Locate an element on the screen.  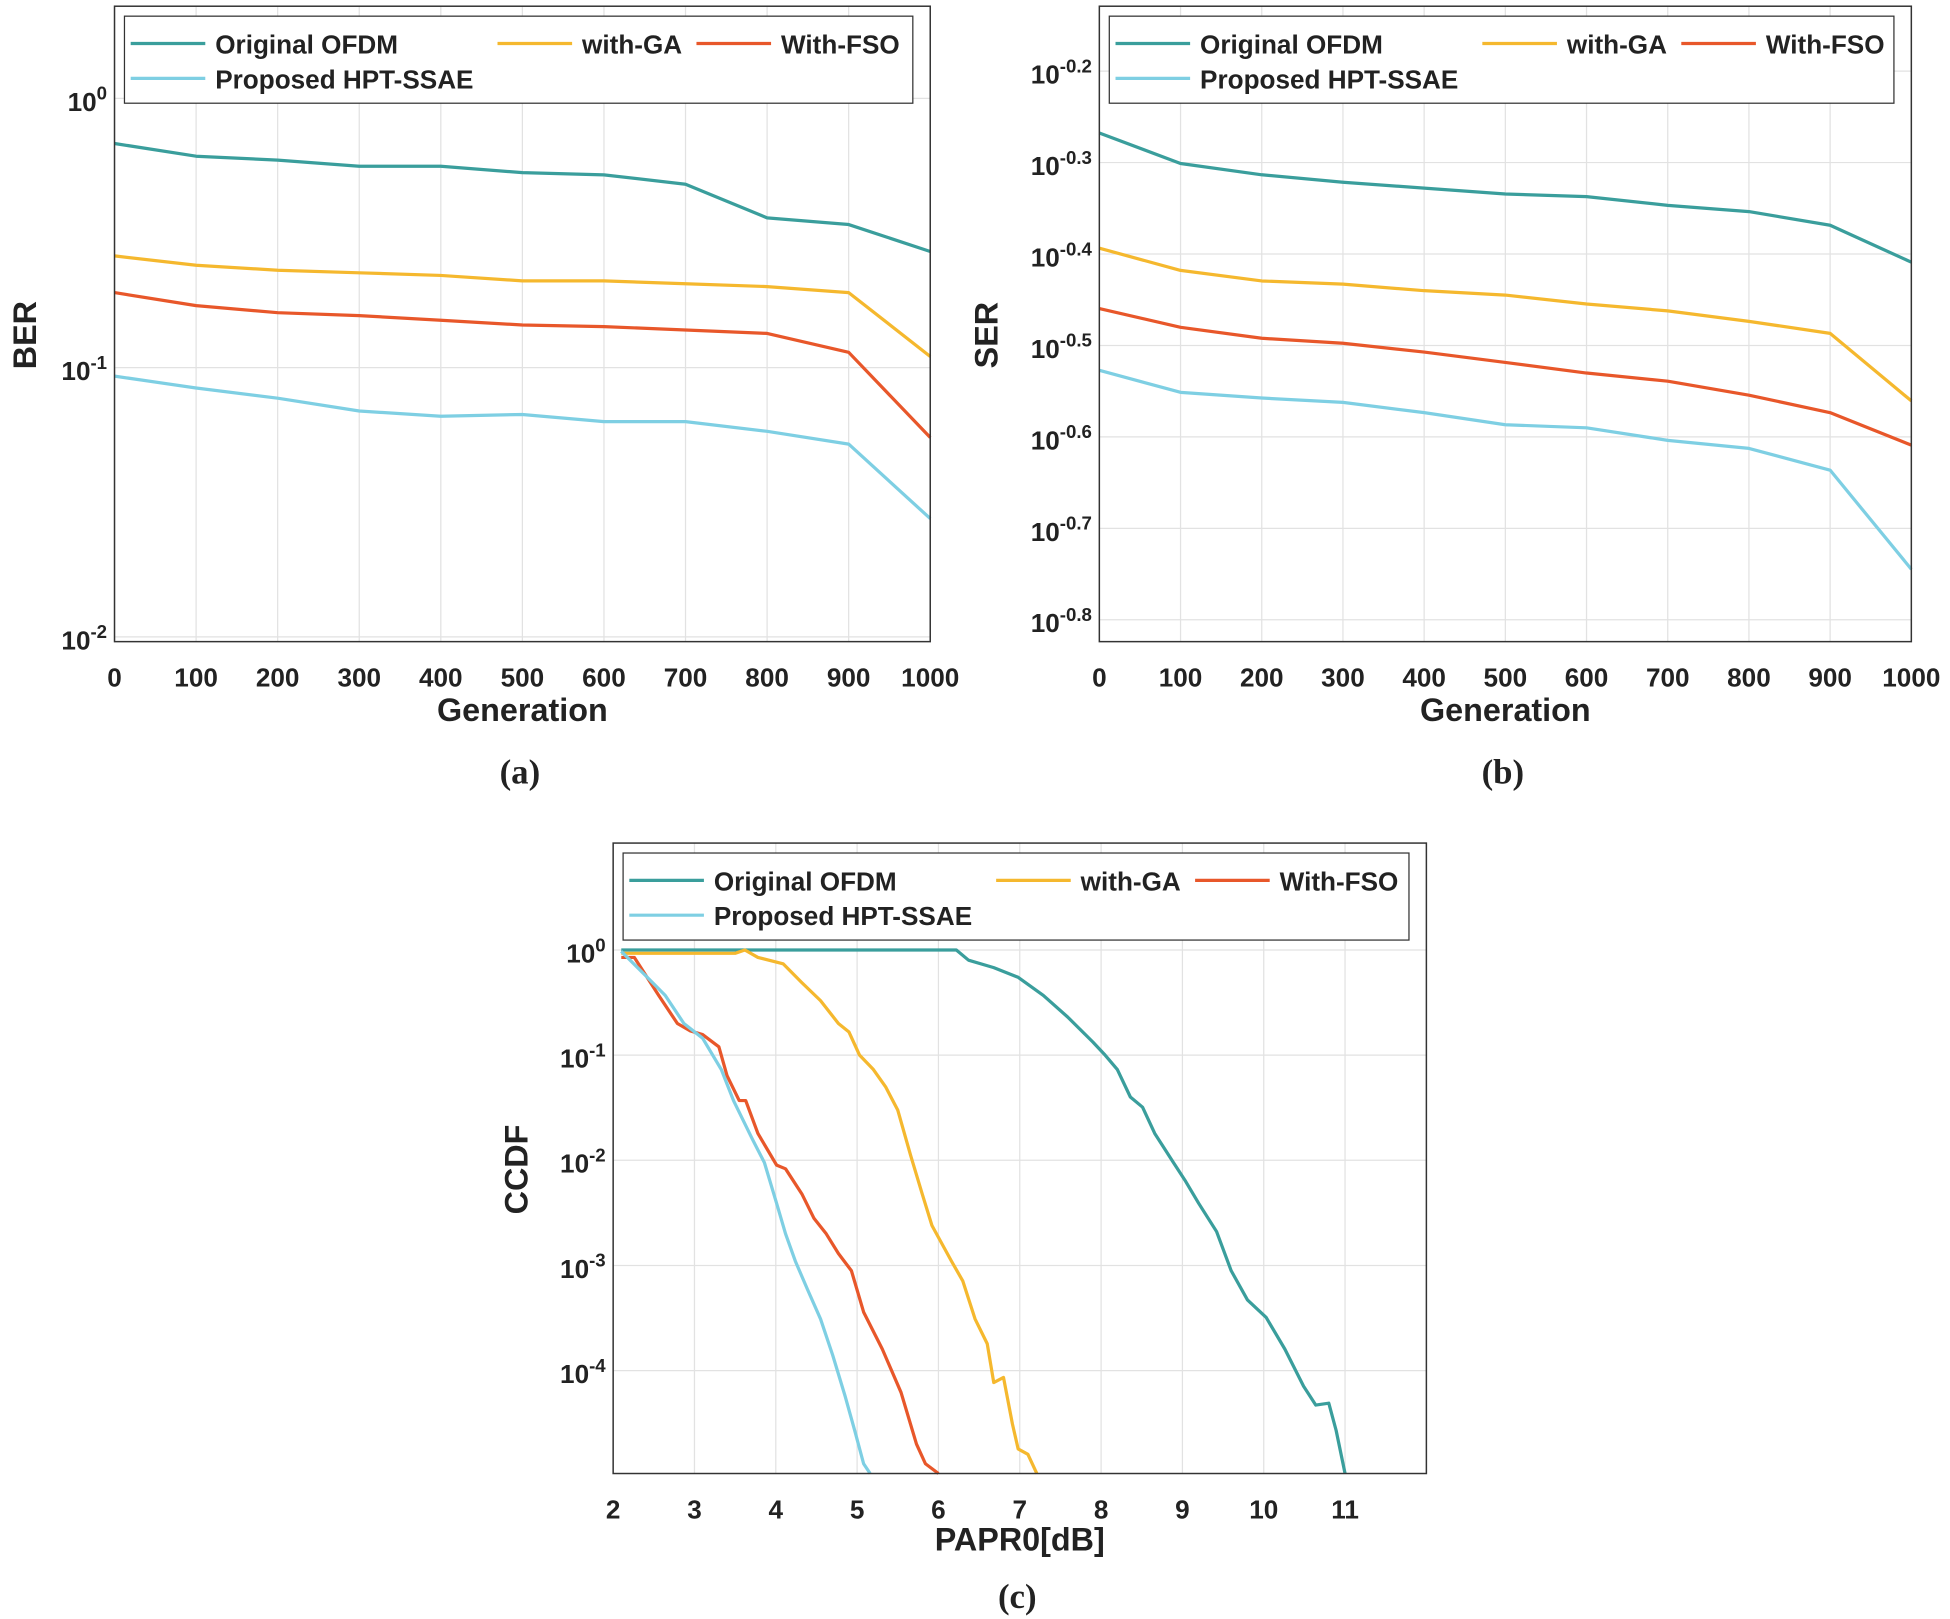
y-axis-label: BER is located at coordinates (25, 335).